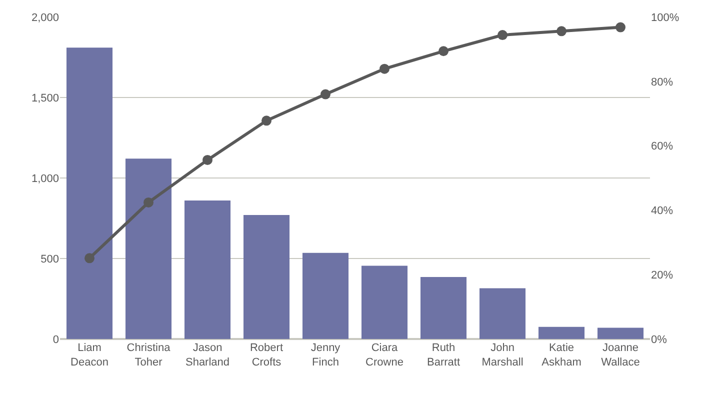  Describe the element at coordinates (385, 355) in the screenshot. I see `x-tick-label: Ciara Crowne` at that location.